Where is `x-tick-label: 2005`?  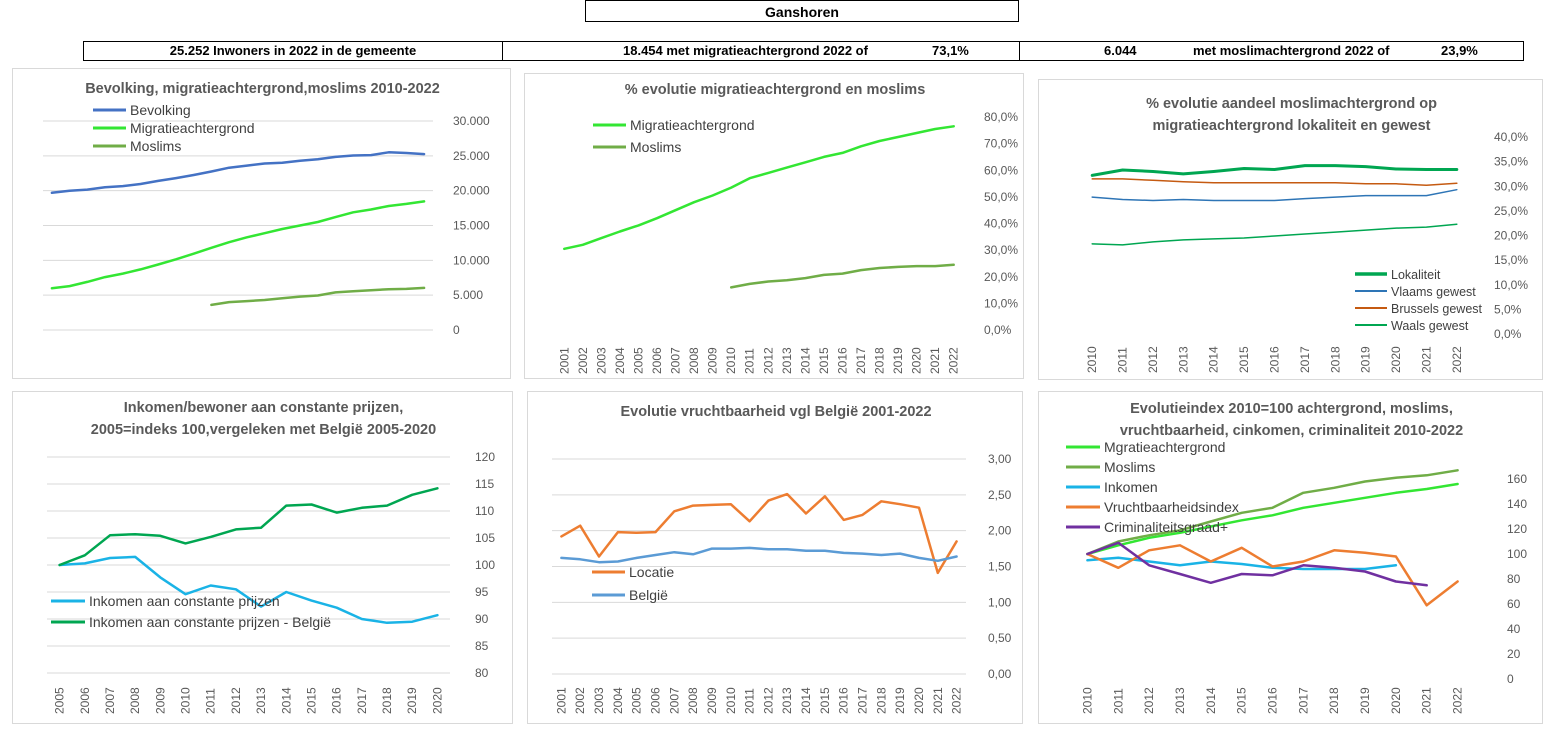 x-tick-label: 2005 is located at coordinates (637, 700).